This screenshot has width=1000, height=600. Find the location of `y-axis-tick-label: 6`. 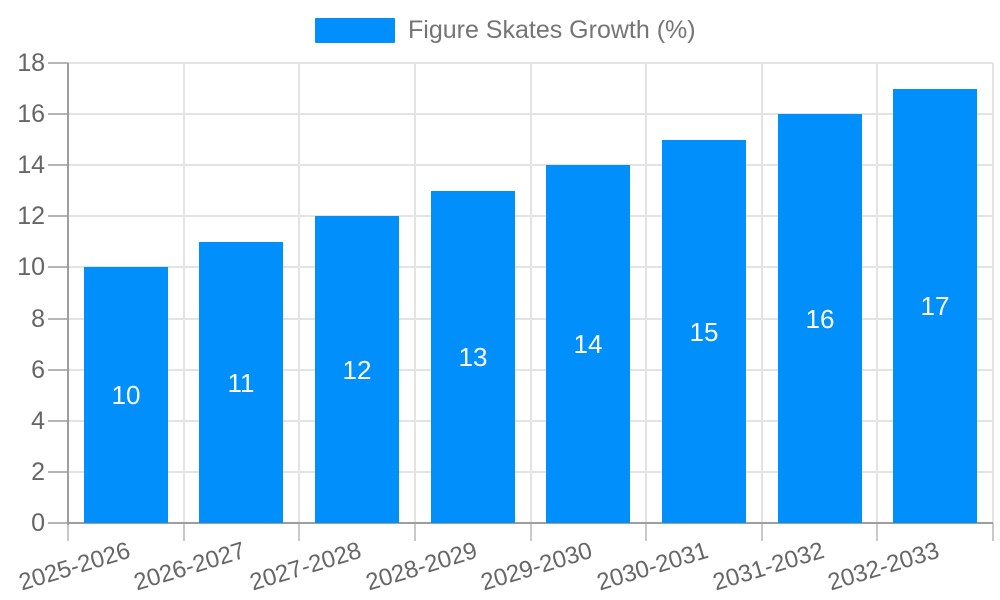

y-axis-tick-label: 6 is located at coordinates (38, 370).